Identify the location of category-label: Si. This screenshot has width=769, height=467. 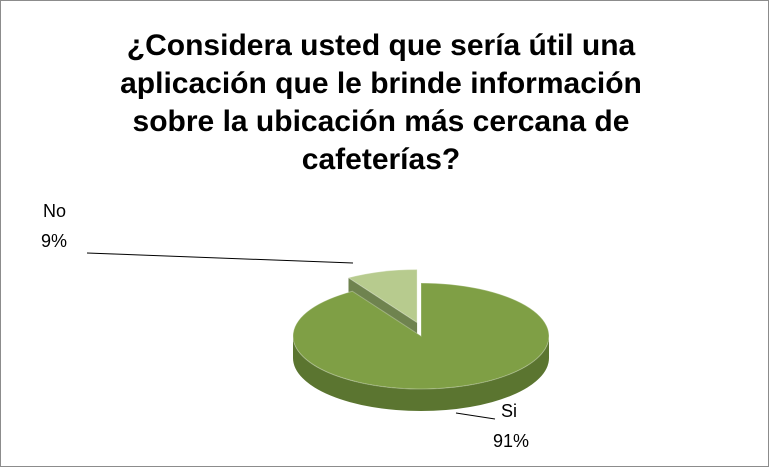
(509, 411).